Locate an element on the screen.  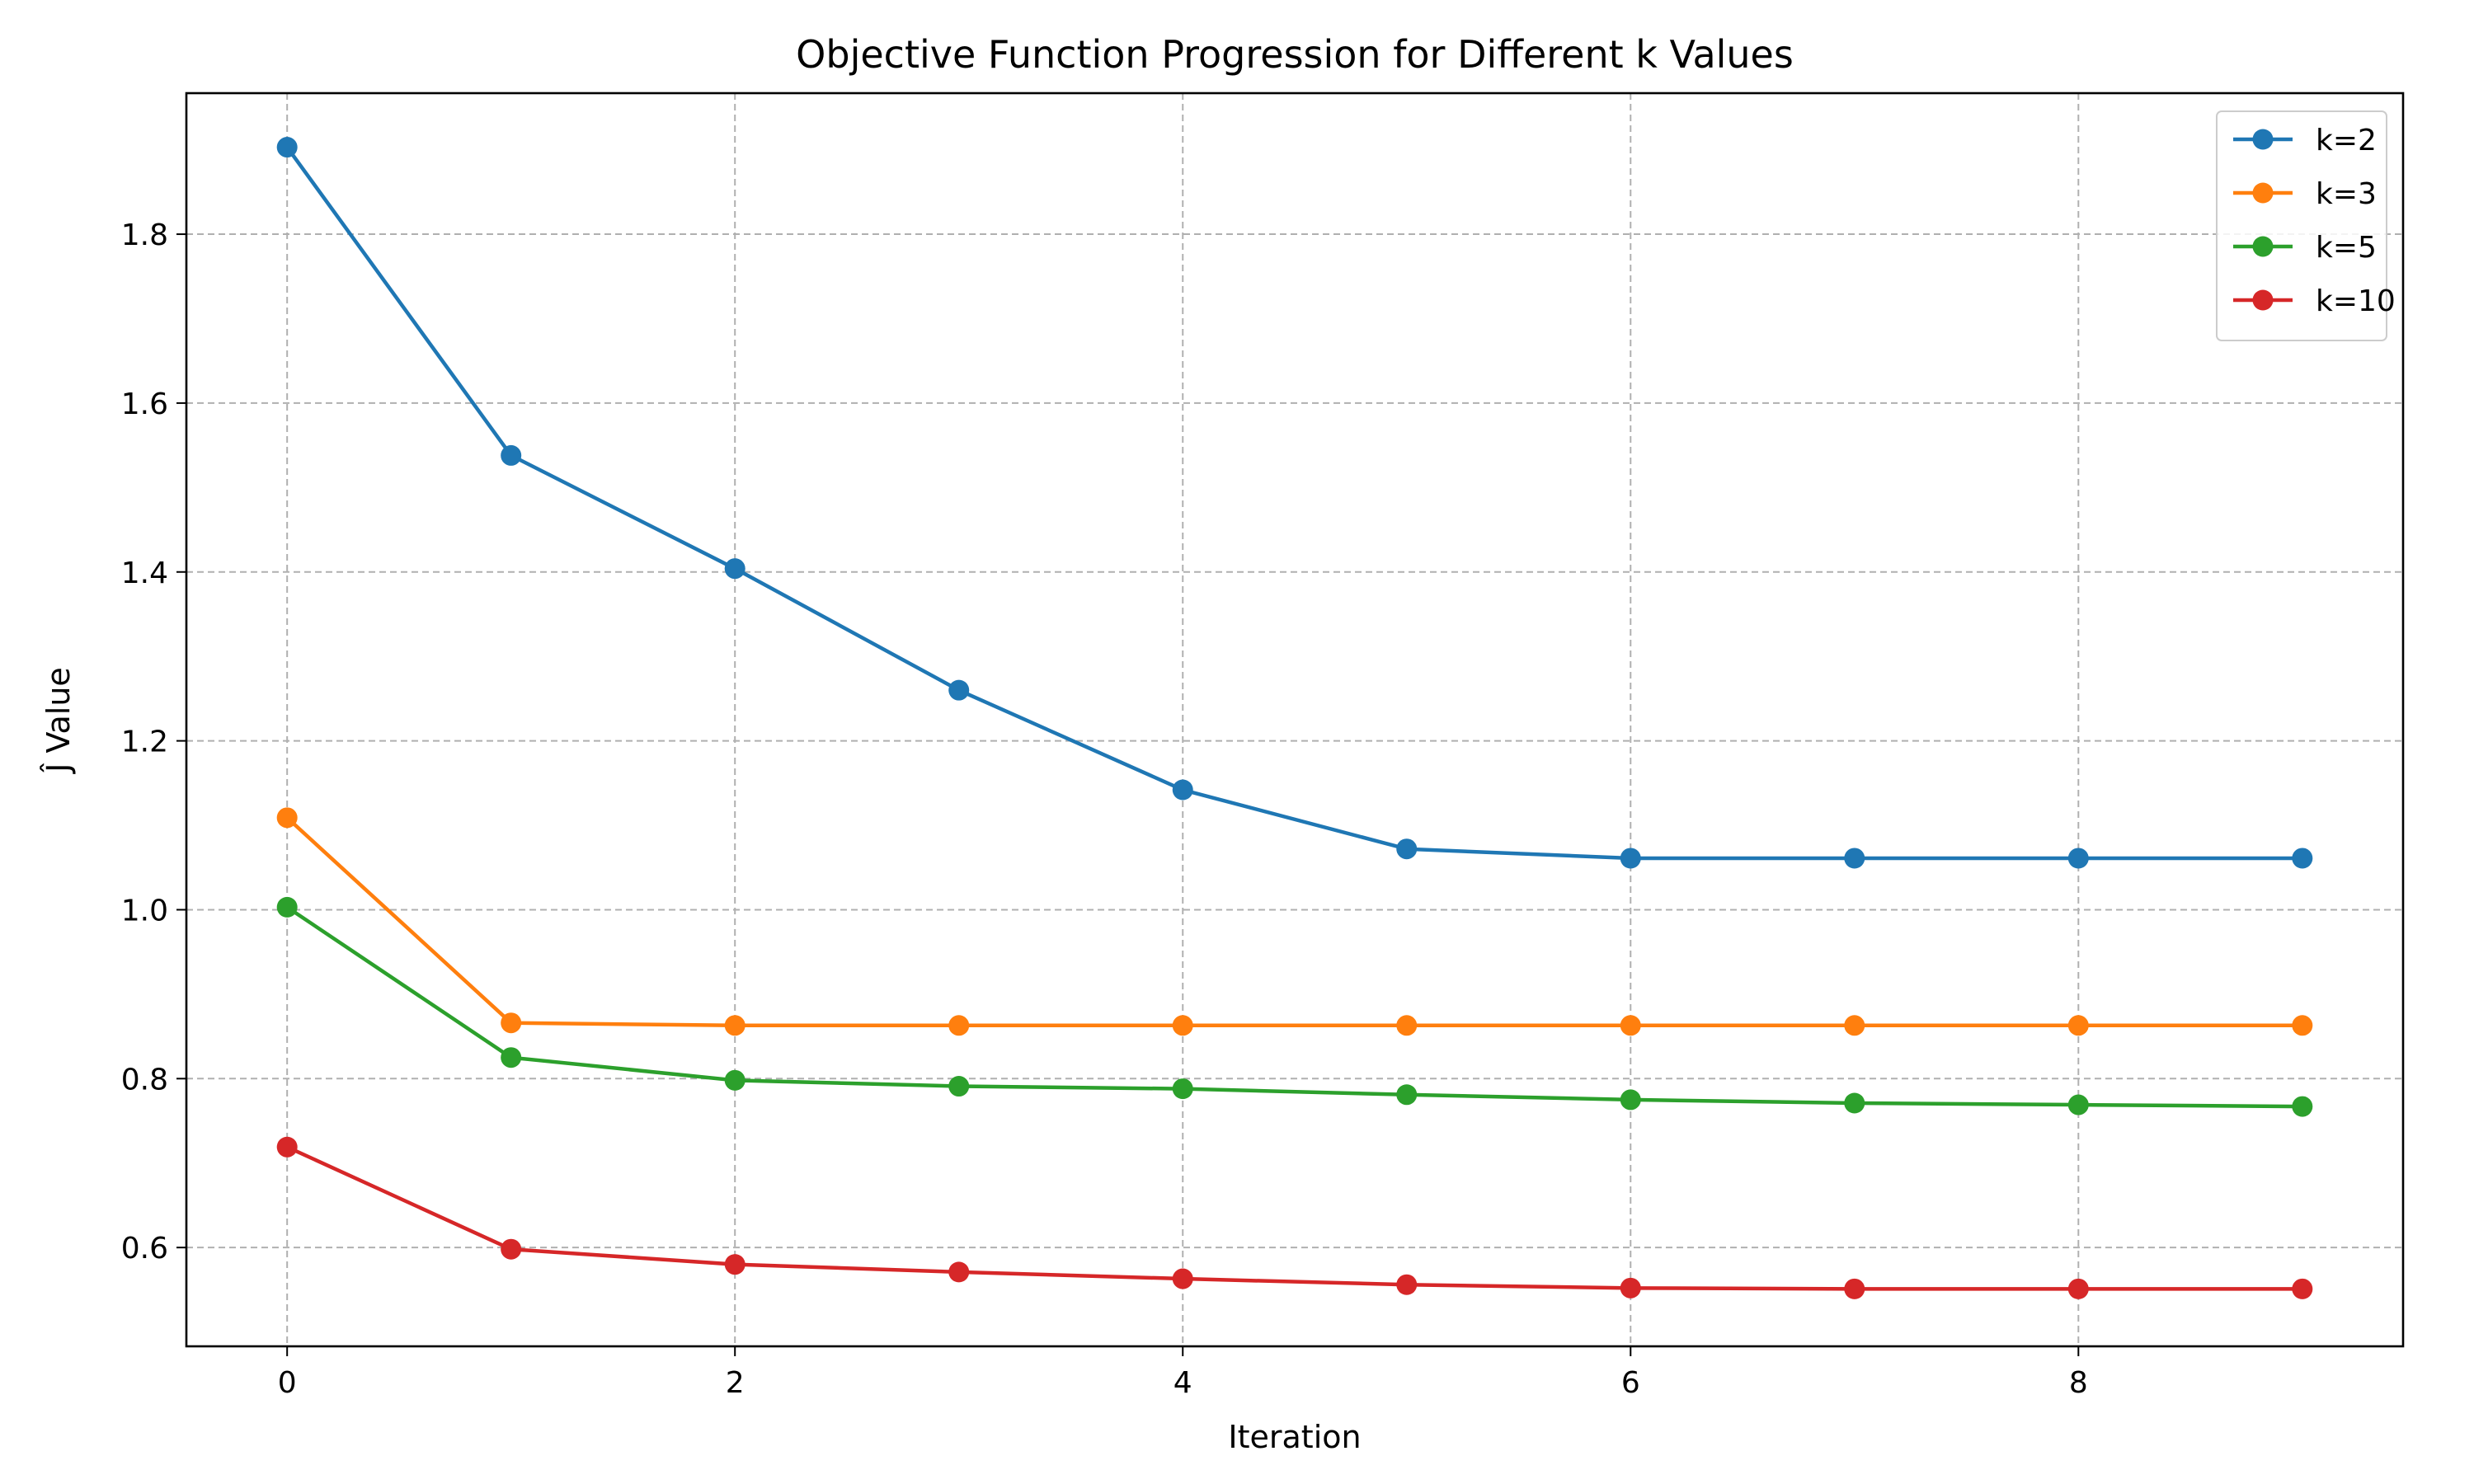
y-tick-label: 0.8 is located at coordinates (144, 1080).